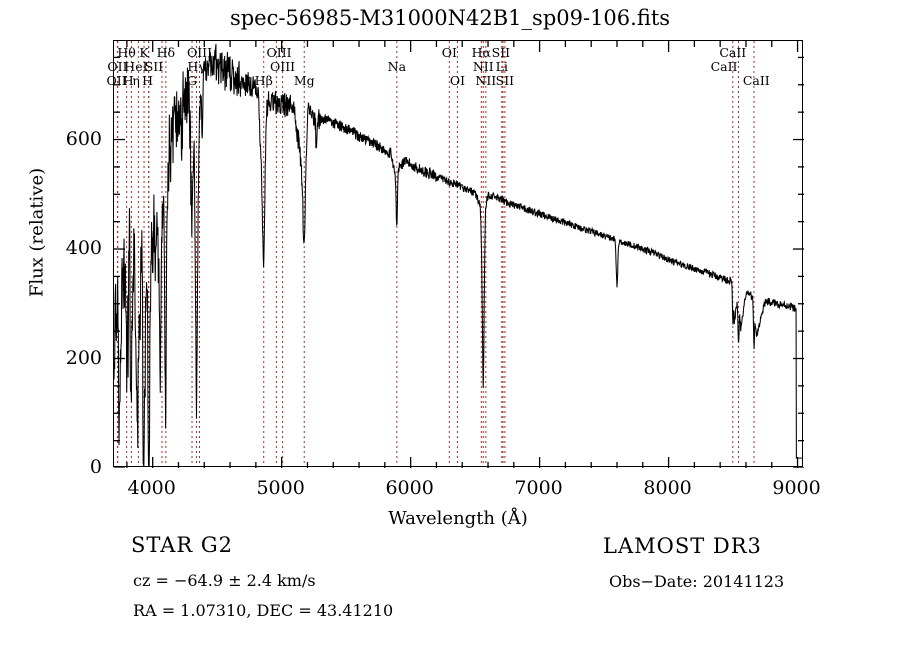  Describe the element at coordinates (280, 488) in the screenshot. I see `x-tick-label: 5000` at that location.